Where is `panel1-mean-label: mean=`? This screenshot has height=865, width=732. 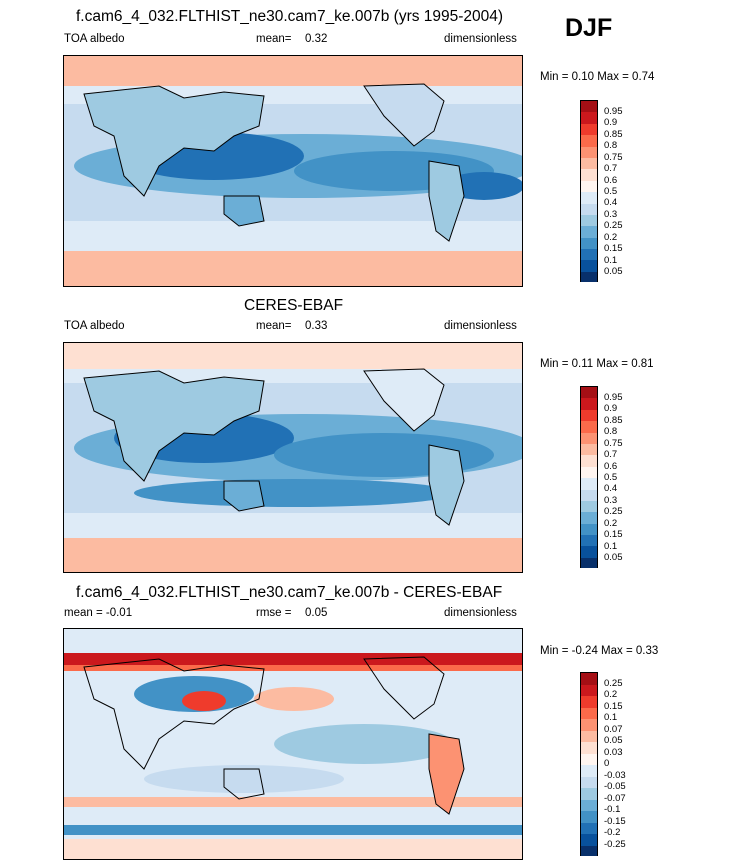 panel1-mean-label: mean= is located at coordinates (274, 39).